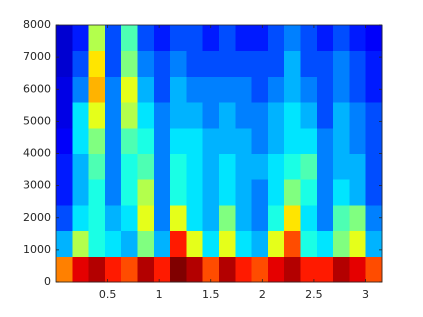 The width and height of the screenshot is (423, 317). What do you see at coordinates (37, 185) in the screenshot?
I see `y-tick-label: 3000` at bounding box center [37, 185].